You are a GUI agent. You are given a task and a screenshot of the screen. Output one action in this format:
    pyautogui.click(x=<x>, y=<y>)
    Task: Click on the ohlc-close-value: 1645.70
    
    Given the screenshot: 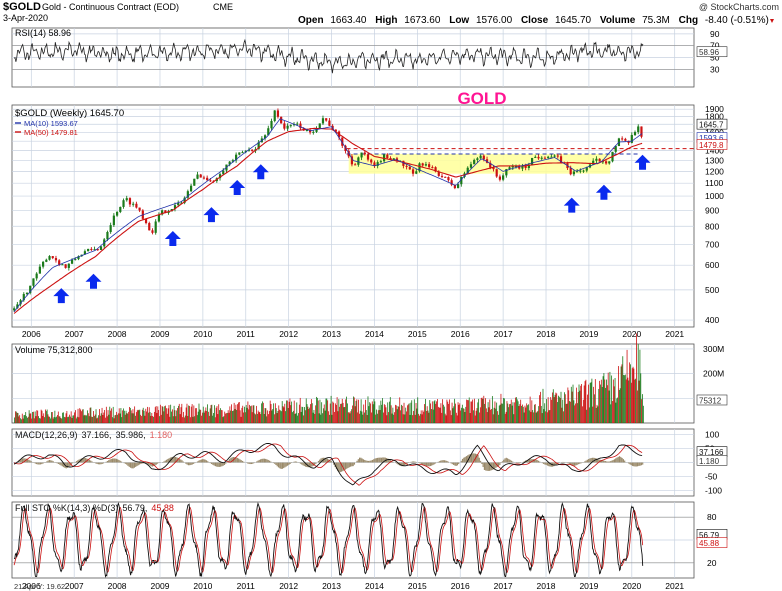 What is the action you would take?
    pyautogui.click(x=573, y=20)
    